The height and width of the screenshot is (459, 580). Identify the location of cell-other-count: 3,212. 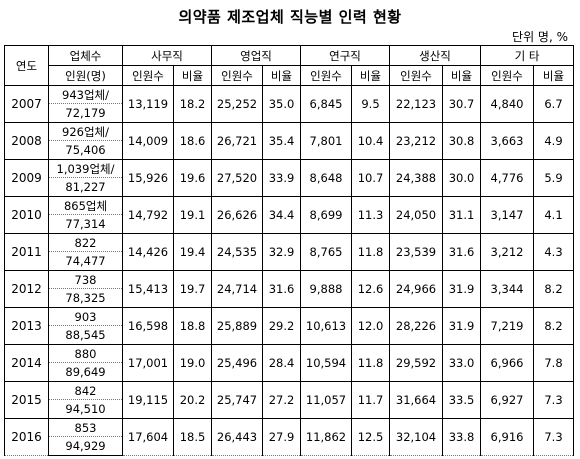
(507, 252).